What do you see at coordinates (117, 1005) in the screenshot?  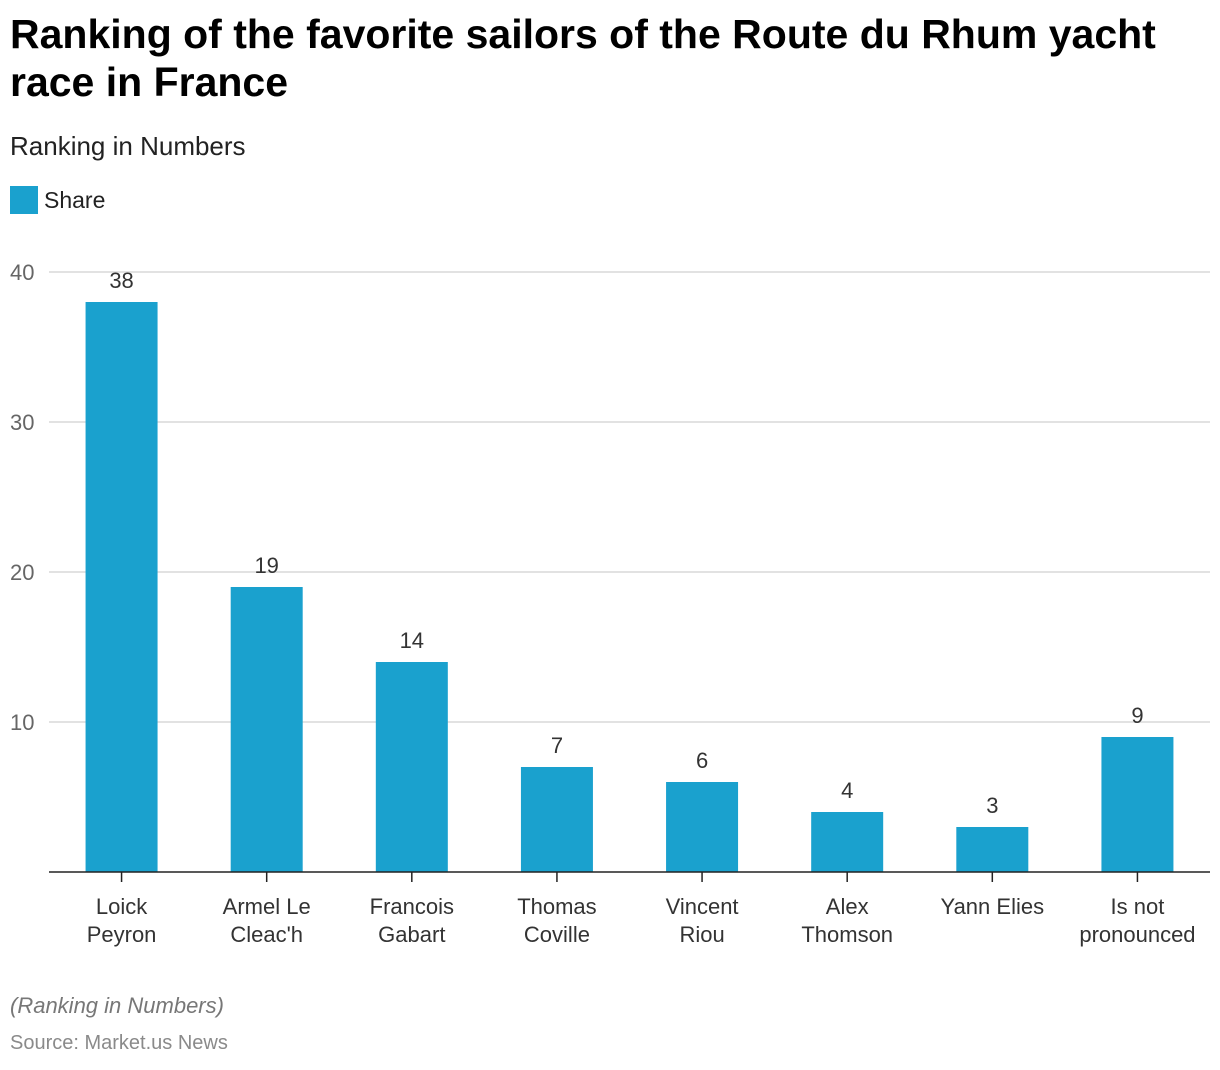 I see `chart-footnote: (Ranking in Numbers)` at bounding box center [117, 1005].